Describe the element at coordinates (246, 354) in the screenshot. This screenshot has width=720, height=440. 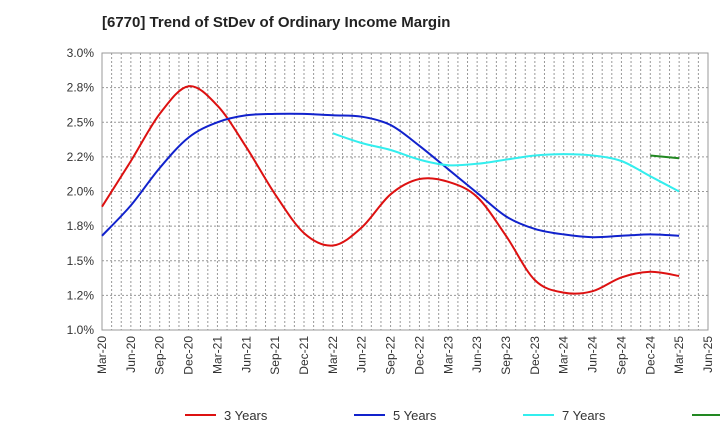
I see `x-tick-label: Jun-21` at that location.